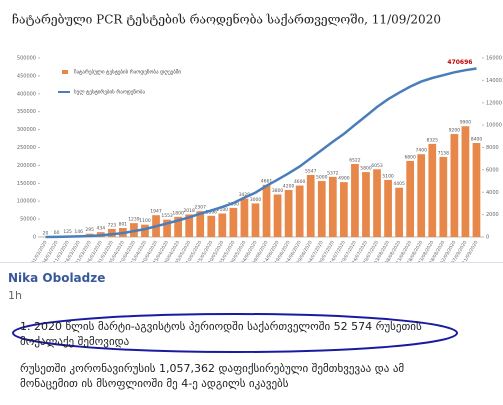 Image resolution: width=503 pixels, height=405 pixels. What do you see at coordinates (156, 212) in the screenshot?
I see `value-label: 1947` at bounding box center [156, 212].